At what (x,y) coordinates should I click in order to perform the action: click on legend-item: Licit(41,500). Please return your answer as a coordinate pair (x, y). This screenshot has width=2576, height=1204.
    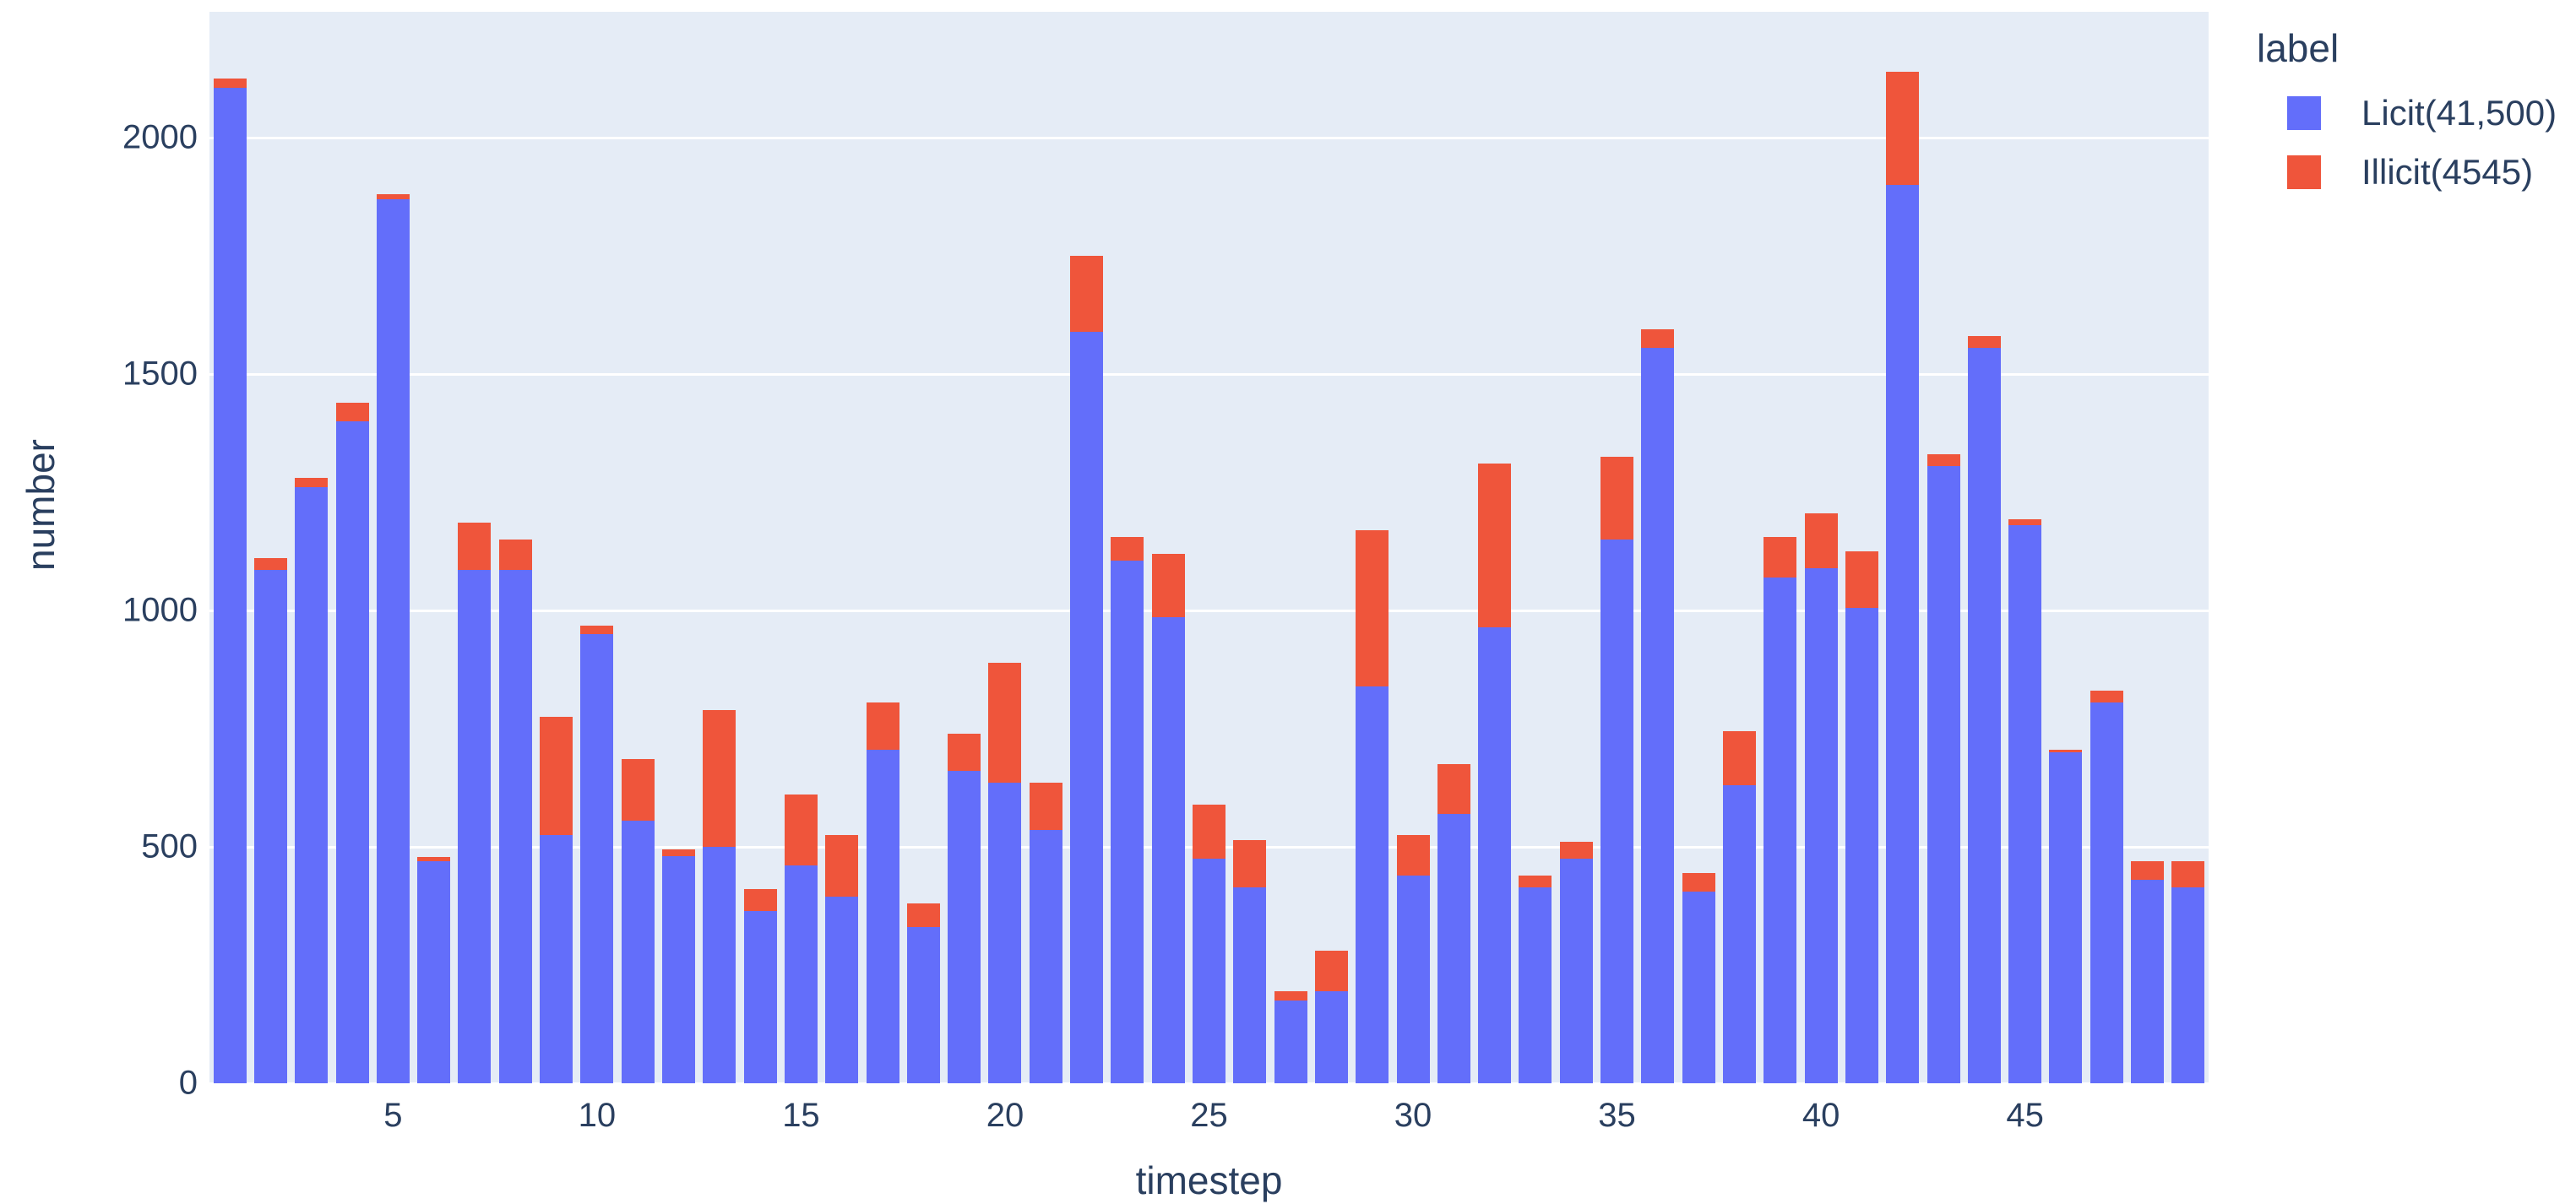
    Looking at the image, I should click on (2407, 113).